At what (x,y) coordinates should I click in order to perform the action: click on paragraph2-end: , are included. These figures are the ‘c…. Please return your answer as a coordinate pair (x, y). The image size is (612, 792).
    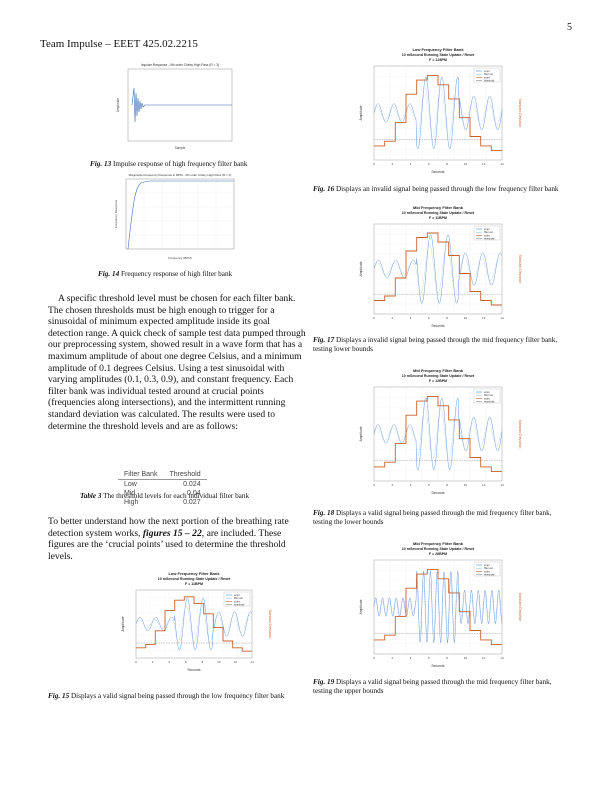
    Looking at the image, I should click on (167, 544).